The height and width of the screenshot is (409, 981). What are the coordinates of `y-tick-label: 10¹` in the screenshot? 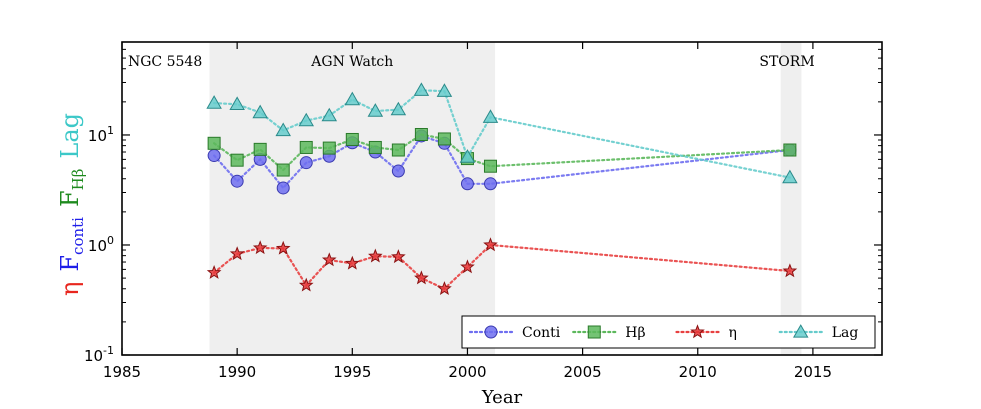 It's located at (101, 134).